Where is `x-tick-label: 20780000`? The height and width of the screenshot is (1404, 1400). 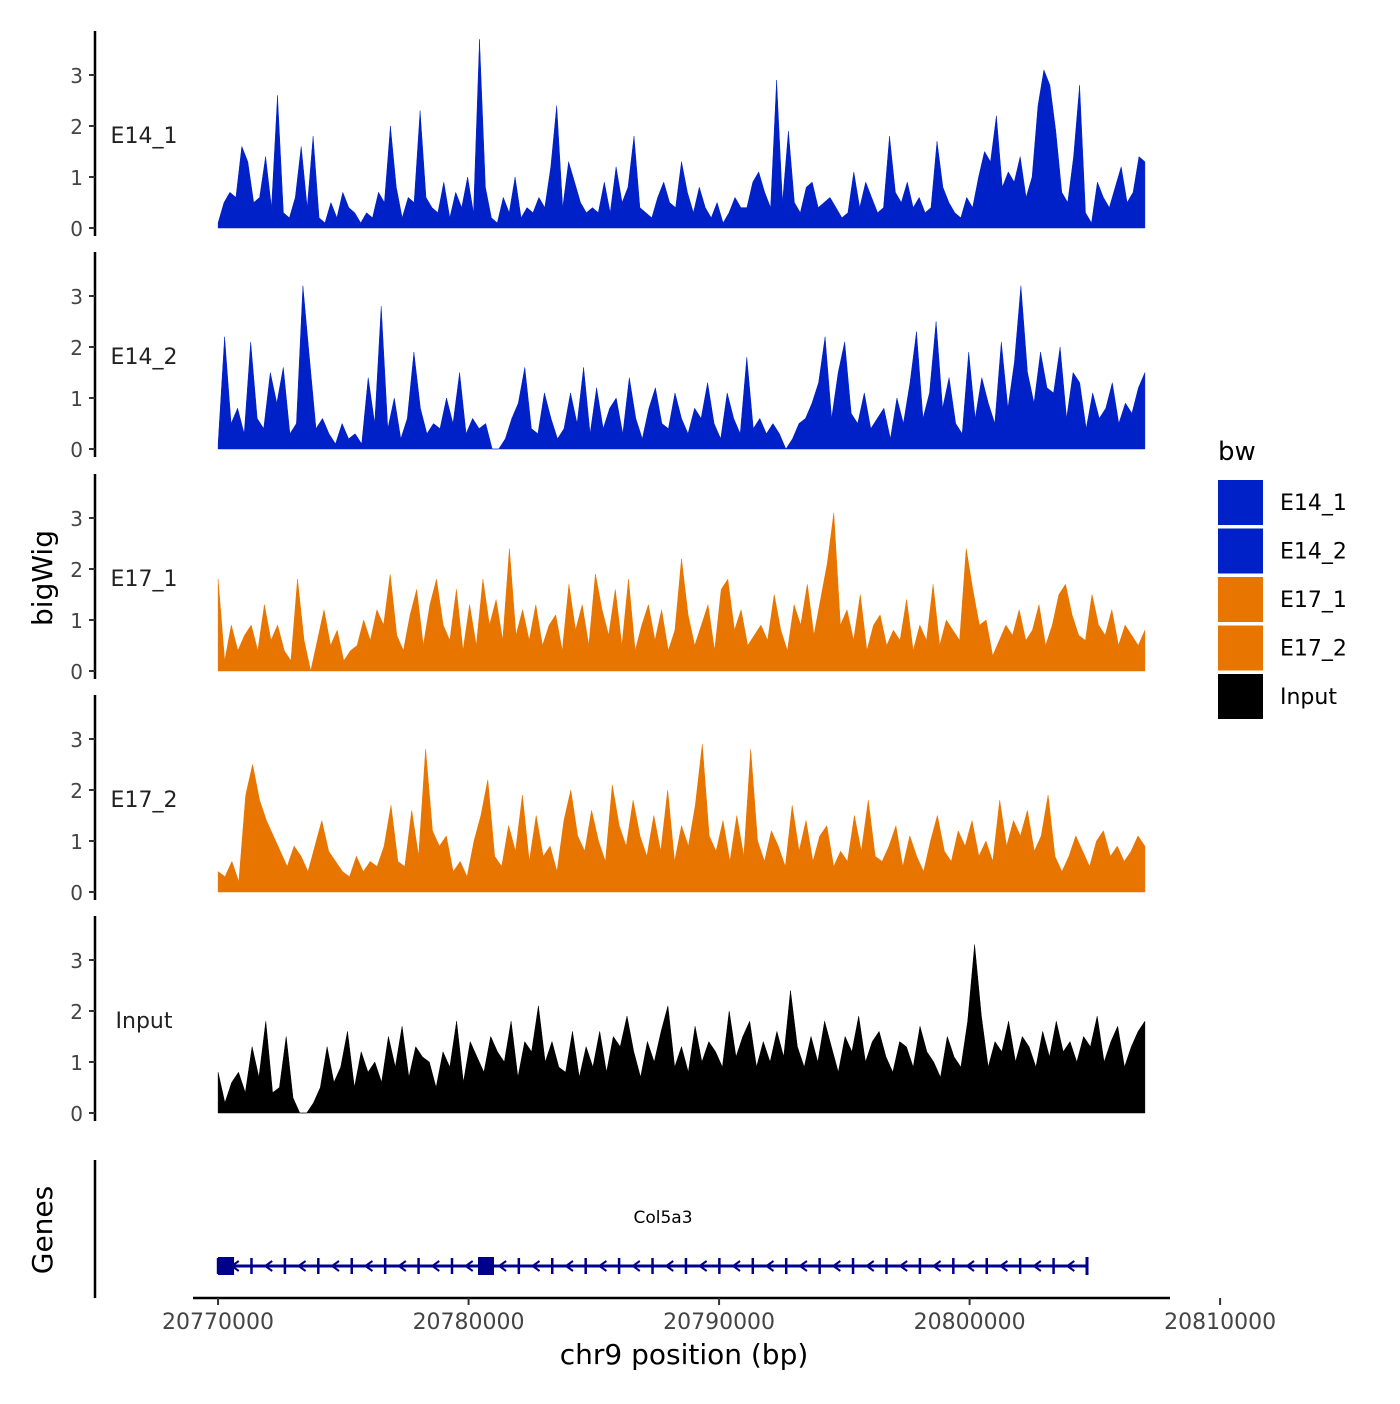
x-tick-label: 20780000 is located at coordinates (469, 1322).